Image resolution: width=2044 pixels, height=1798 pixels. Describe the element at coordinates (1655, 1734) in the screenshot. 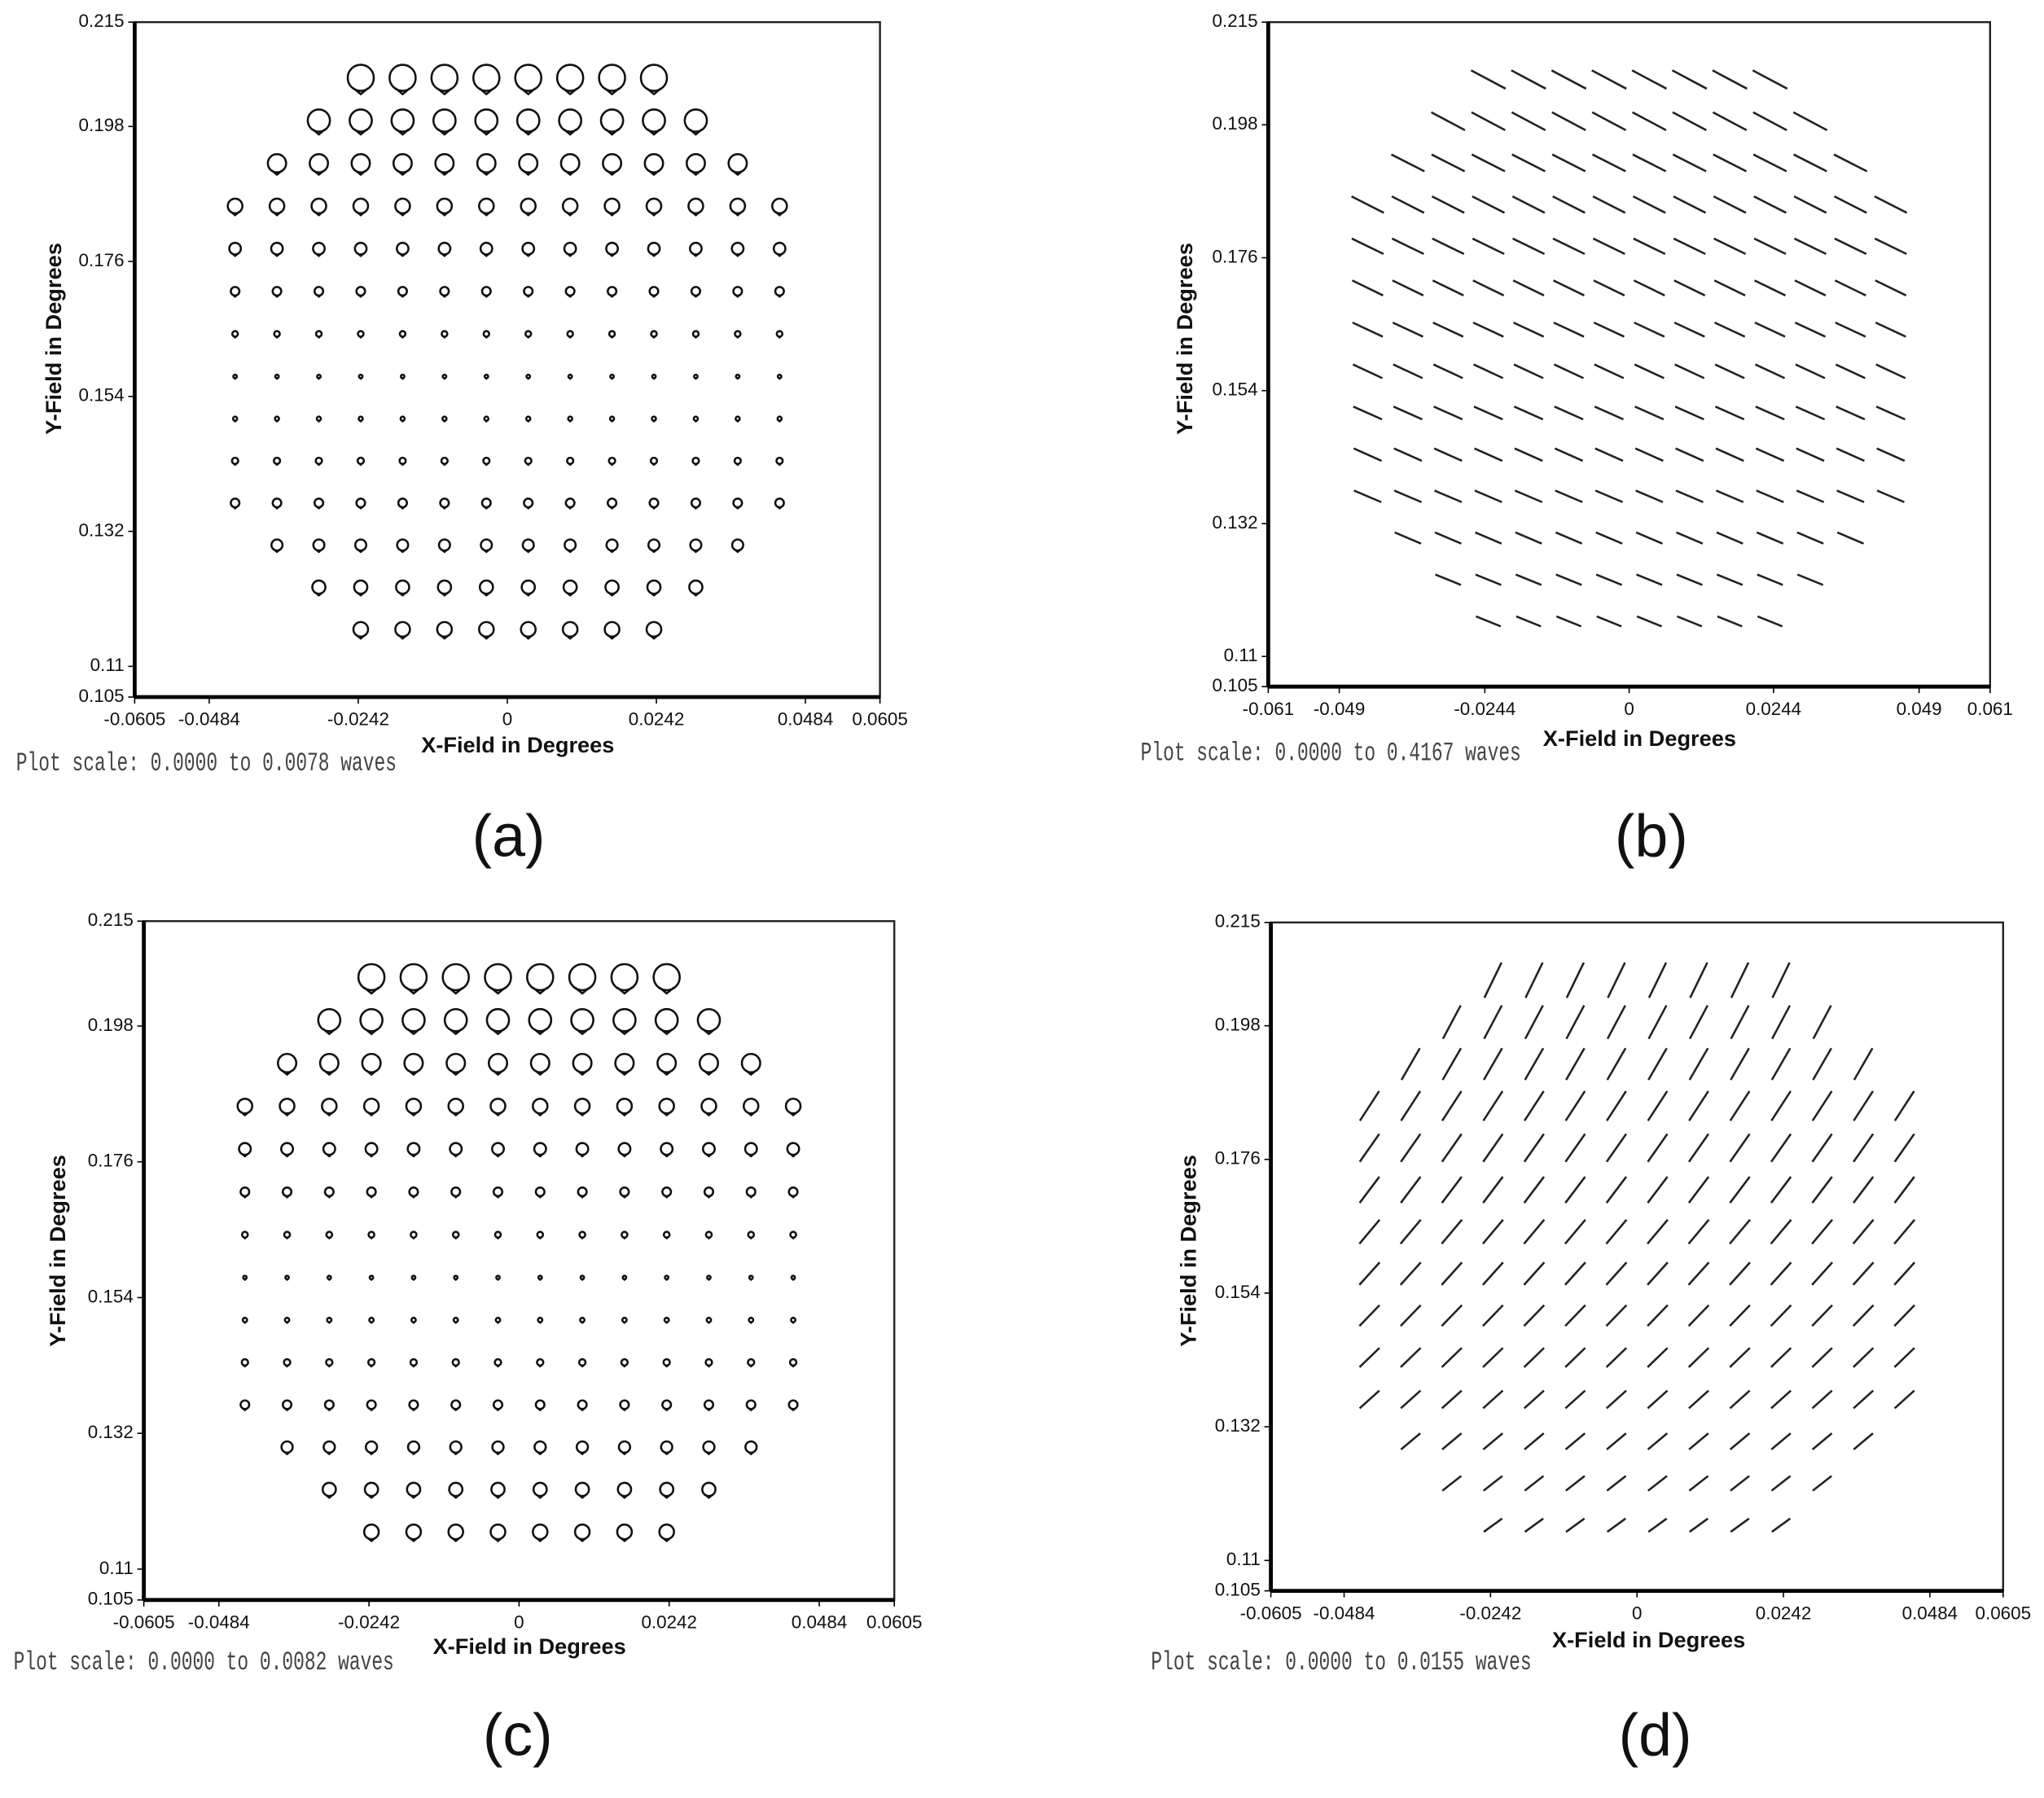

I see `panel-caption: (d)` at that location.